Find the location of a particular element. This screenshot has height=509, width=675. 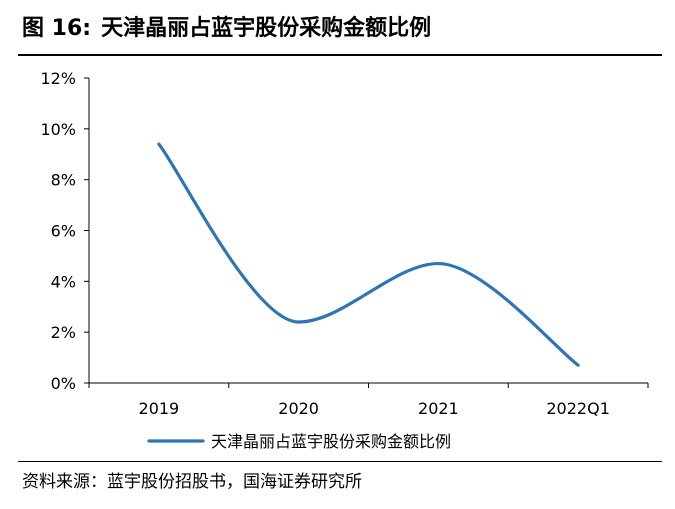

y-tick-label: 6% is located at coordinates (63, 231).